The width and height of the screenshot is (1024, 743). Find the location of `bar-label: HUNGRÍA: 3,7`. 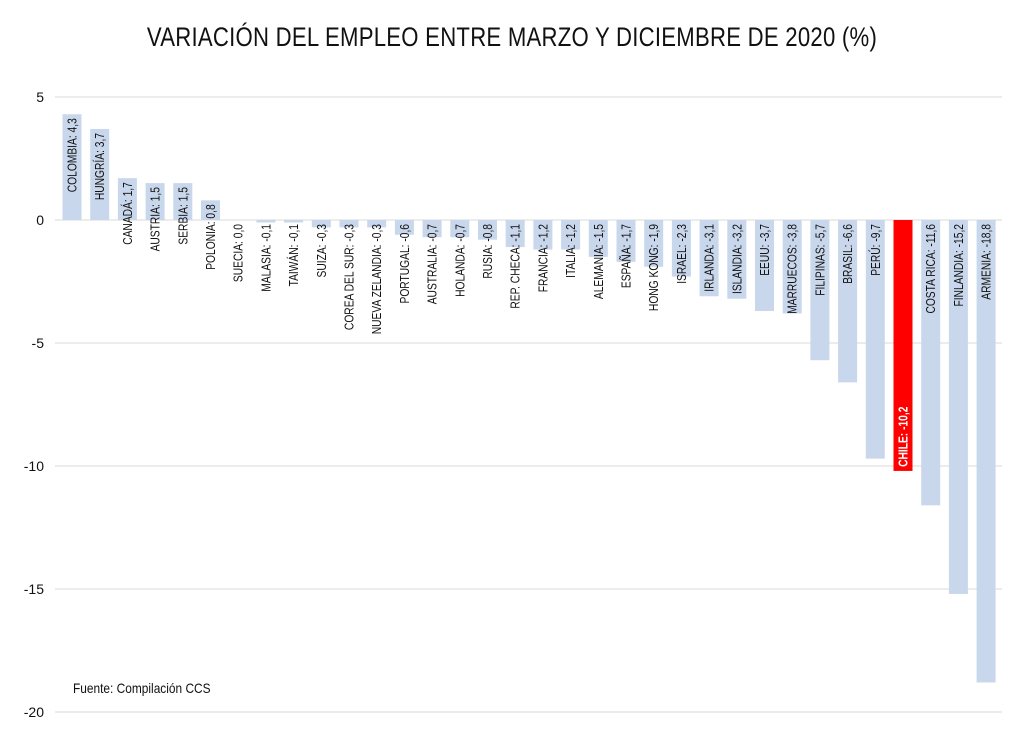

bar-label: HUNGRÍA: 3,7 is located at coordinates (100, 166).